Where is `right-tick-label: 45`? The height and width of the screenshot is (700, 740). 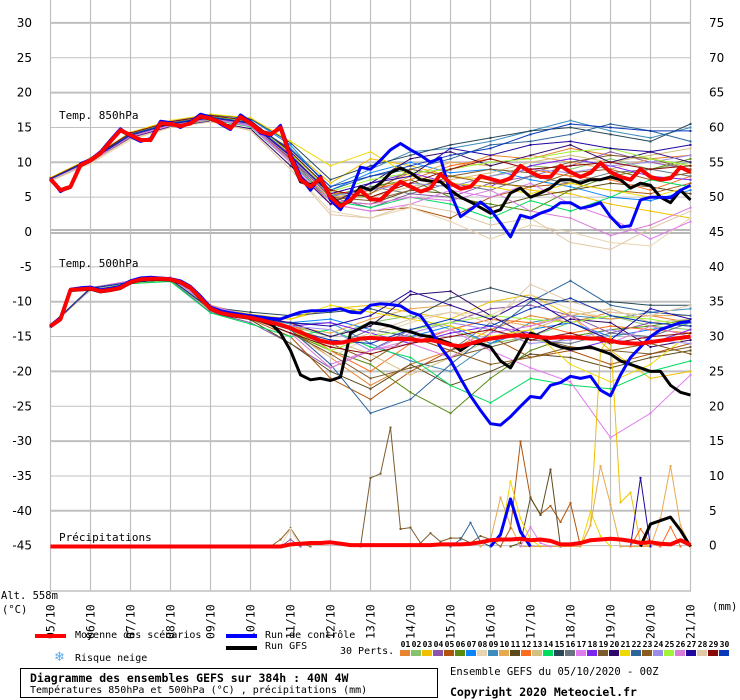
right-tick-label: 45 is located at coordinates (716, 232).